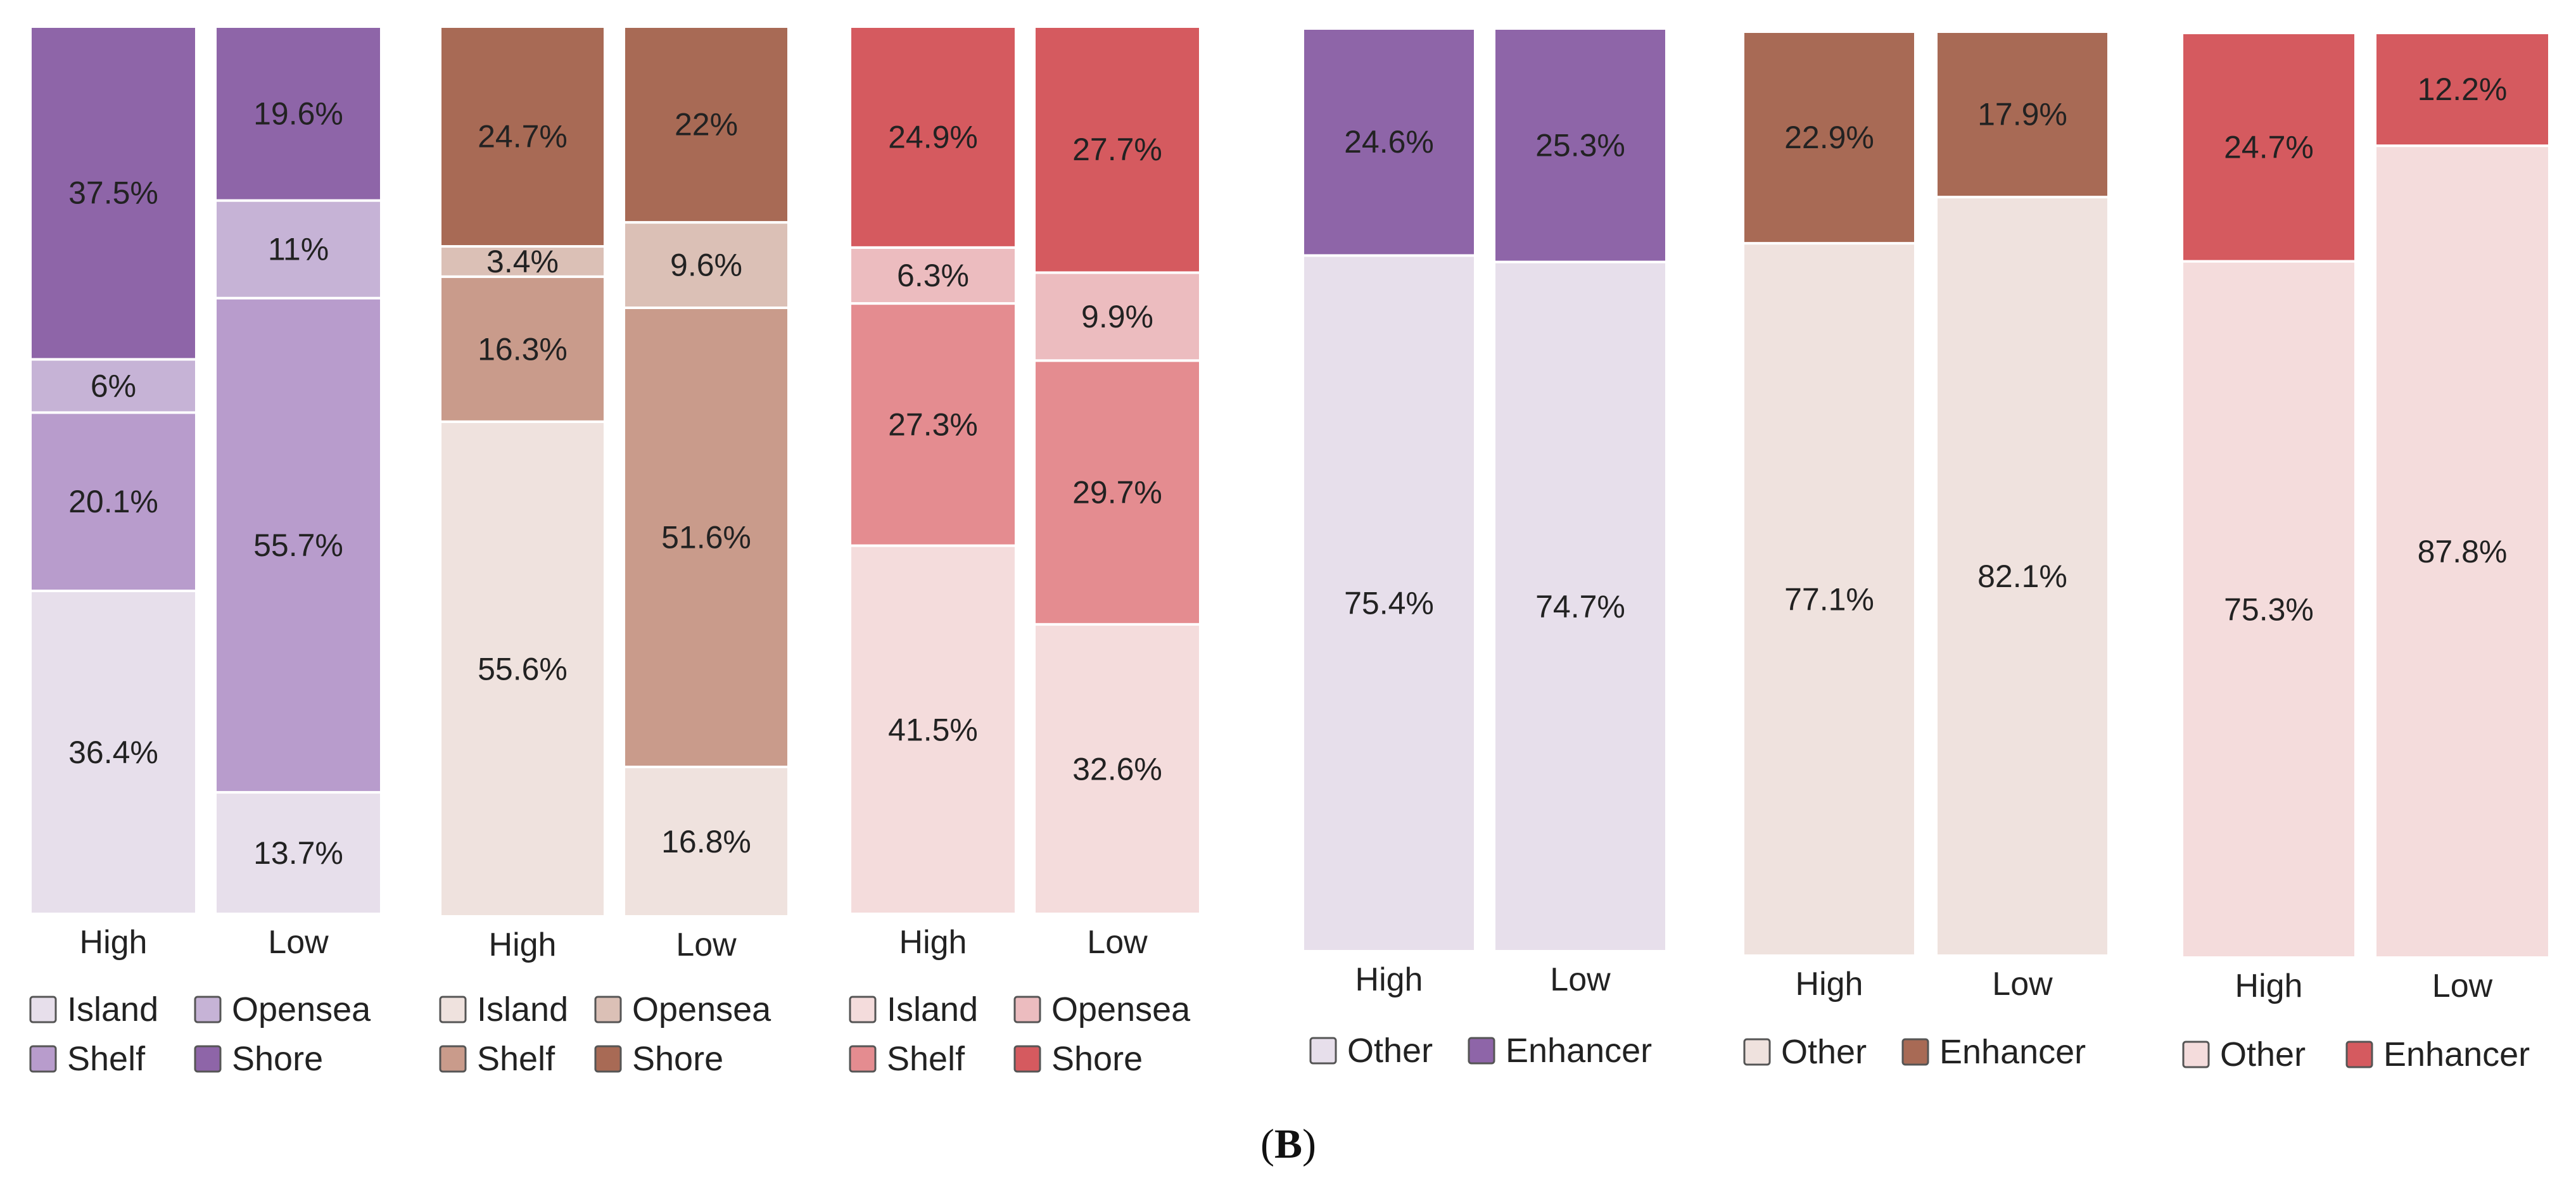  I want to click on data-label: 55.7%, so click(298, 545).